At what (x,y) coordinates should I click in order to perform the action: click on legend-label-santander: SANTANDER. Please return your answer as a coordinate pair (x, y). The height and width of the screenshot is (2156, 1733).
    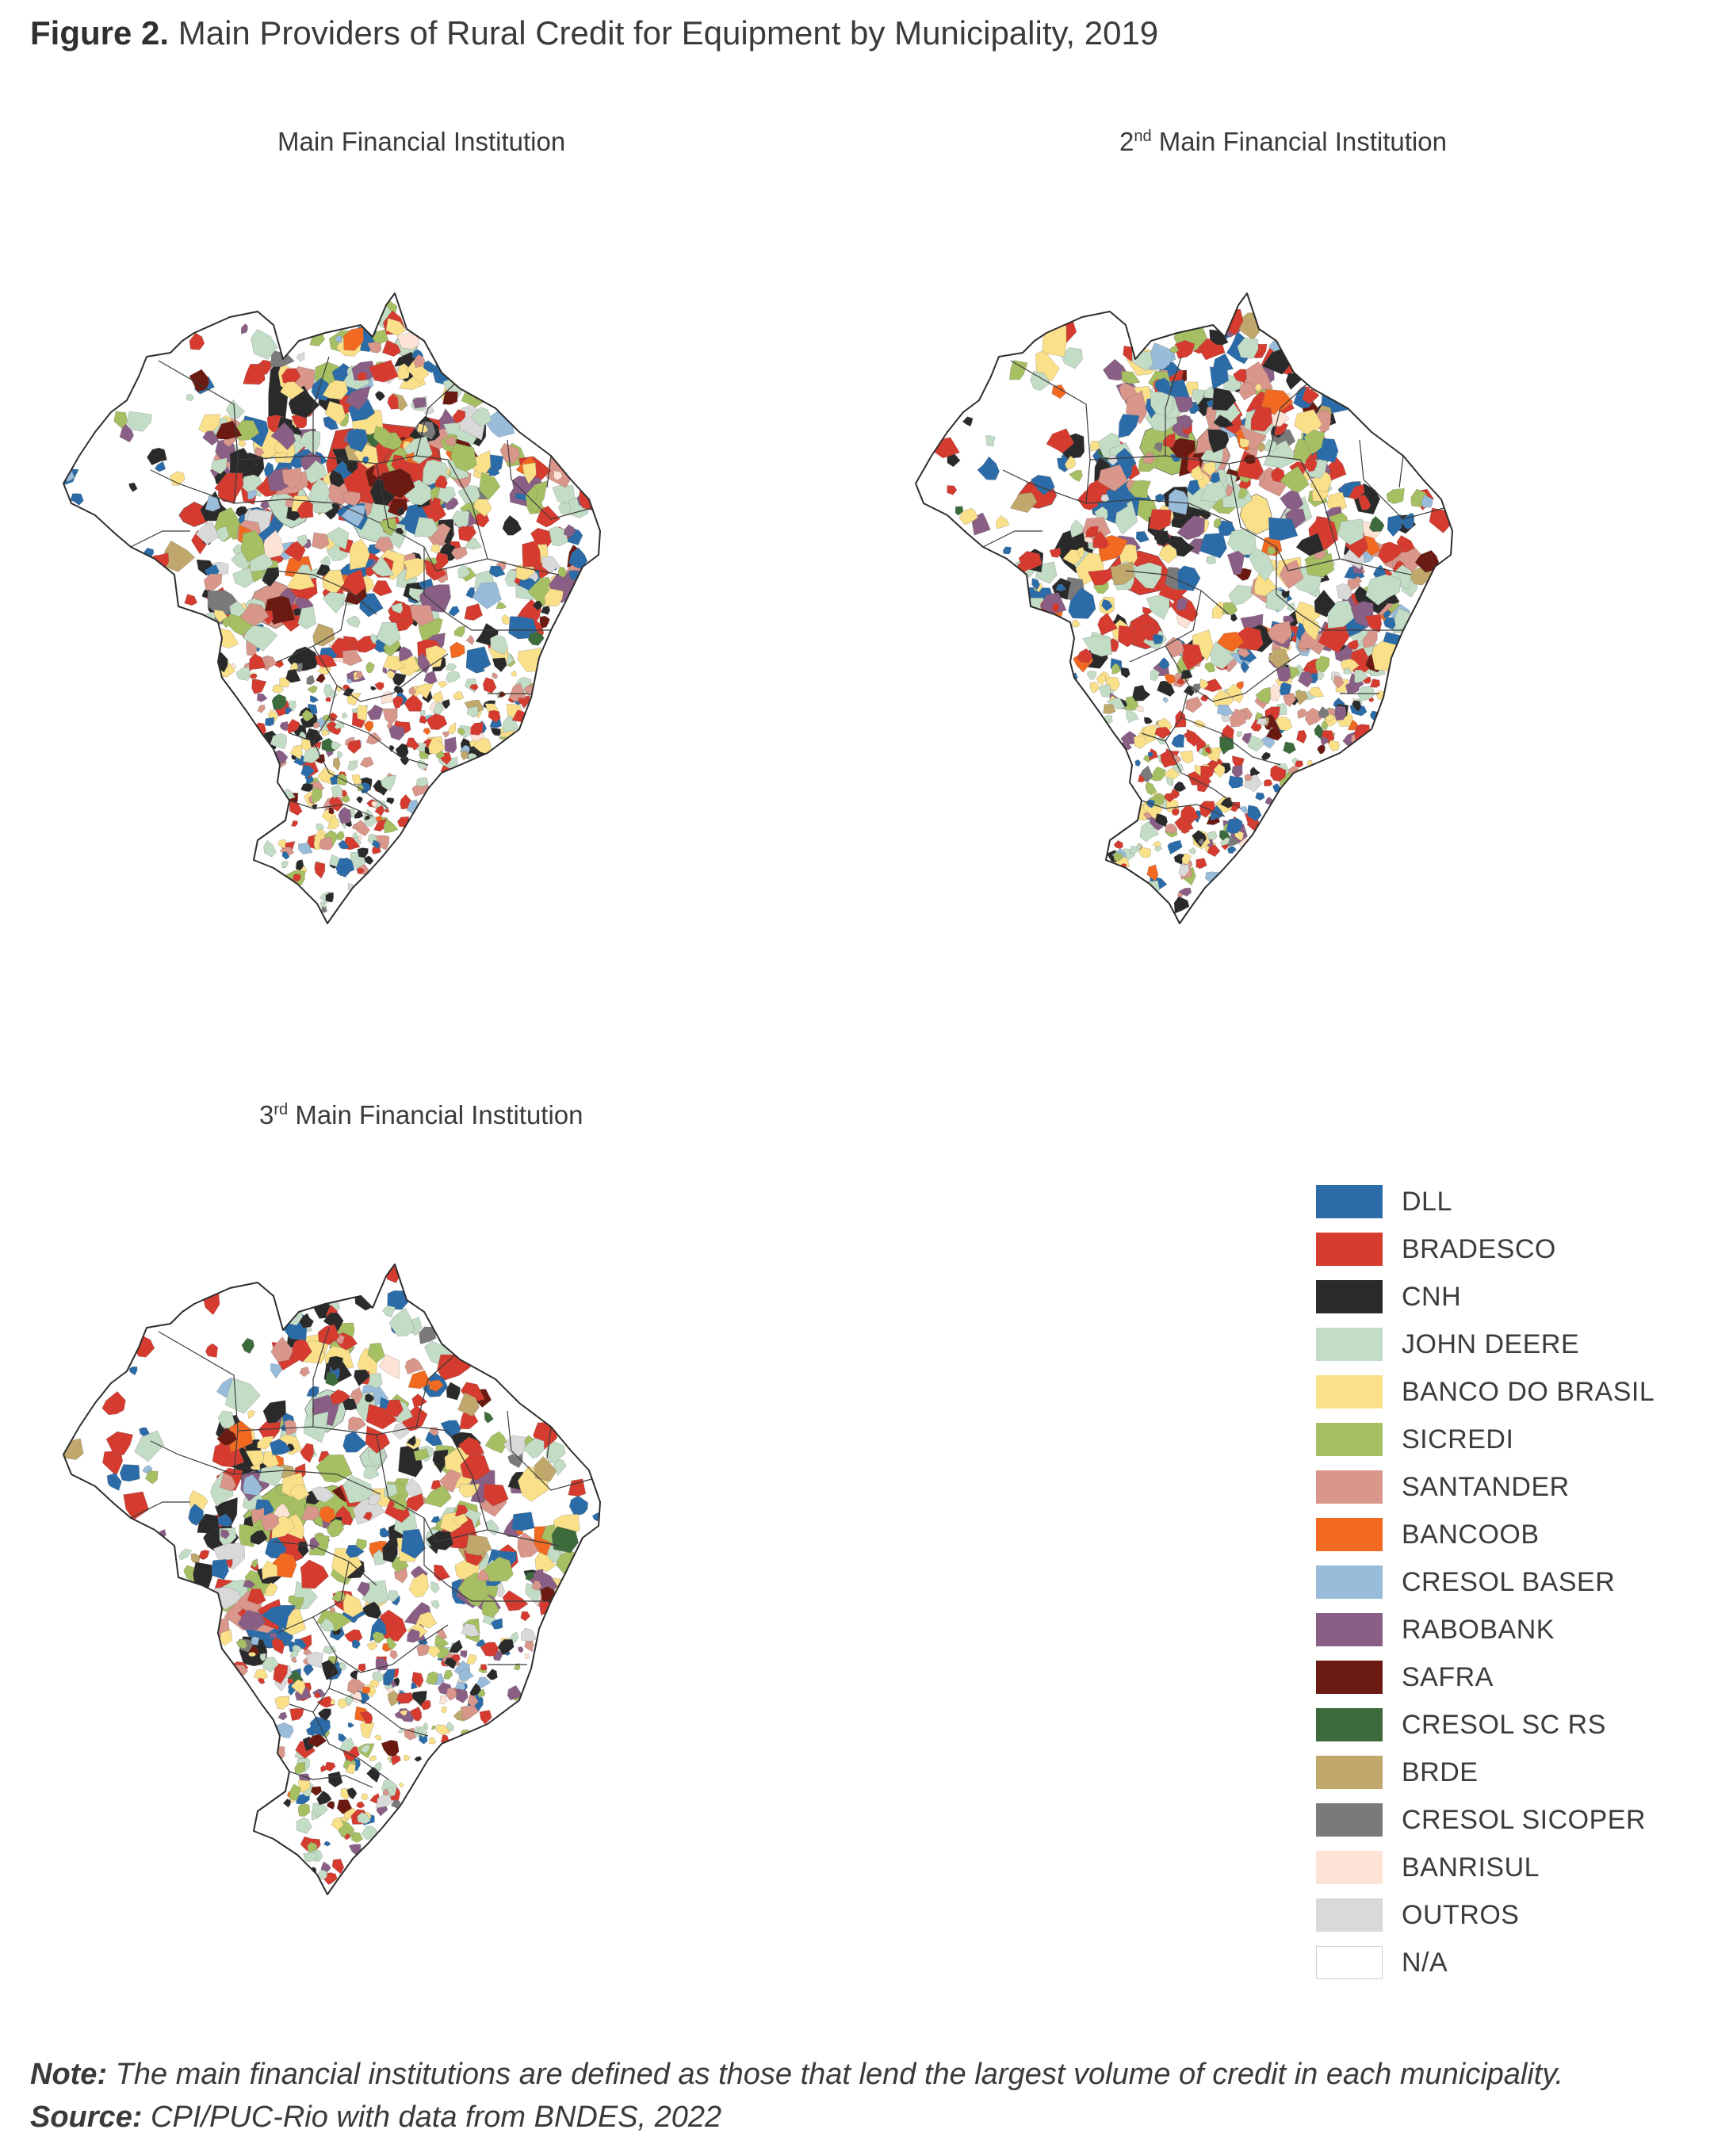
    Looking at the image, I should click on (1486, 1487).